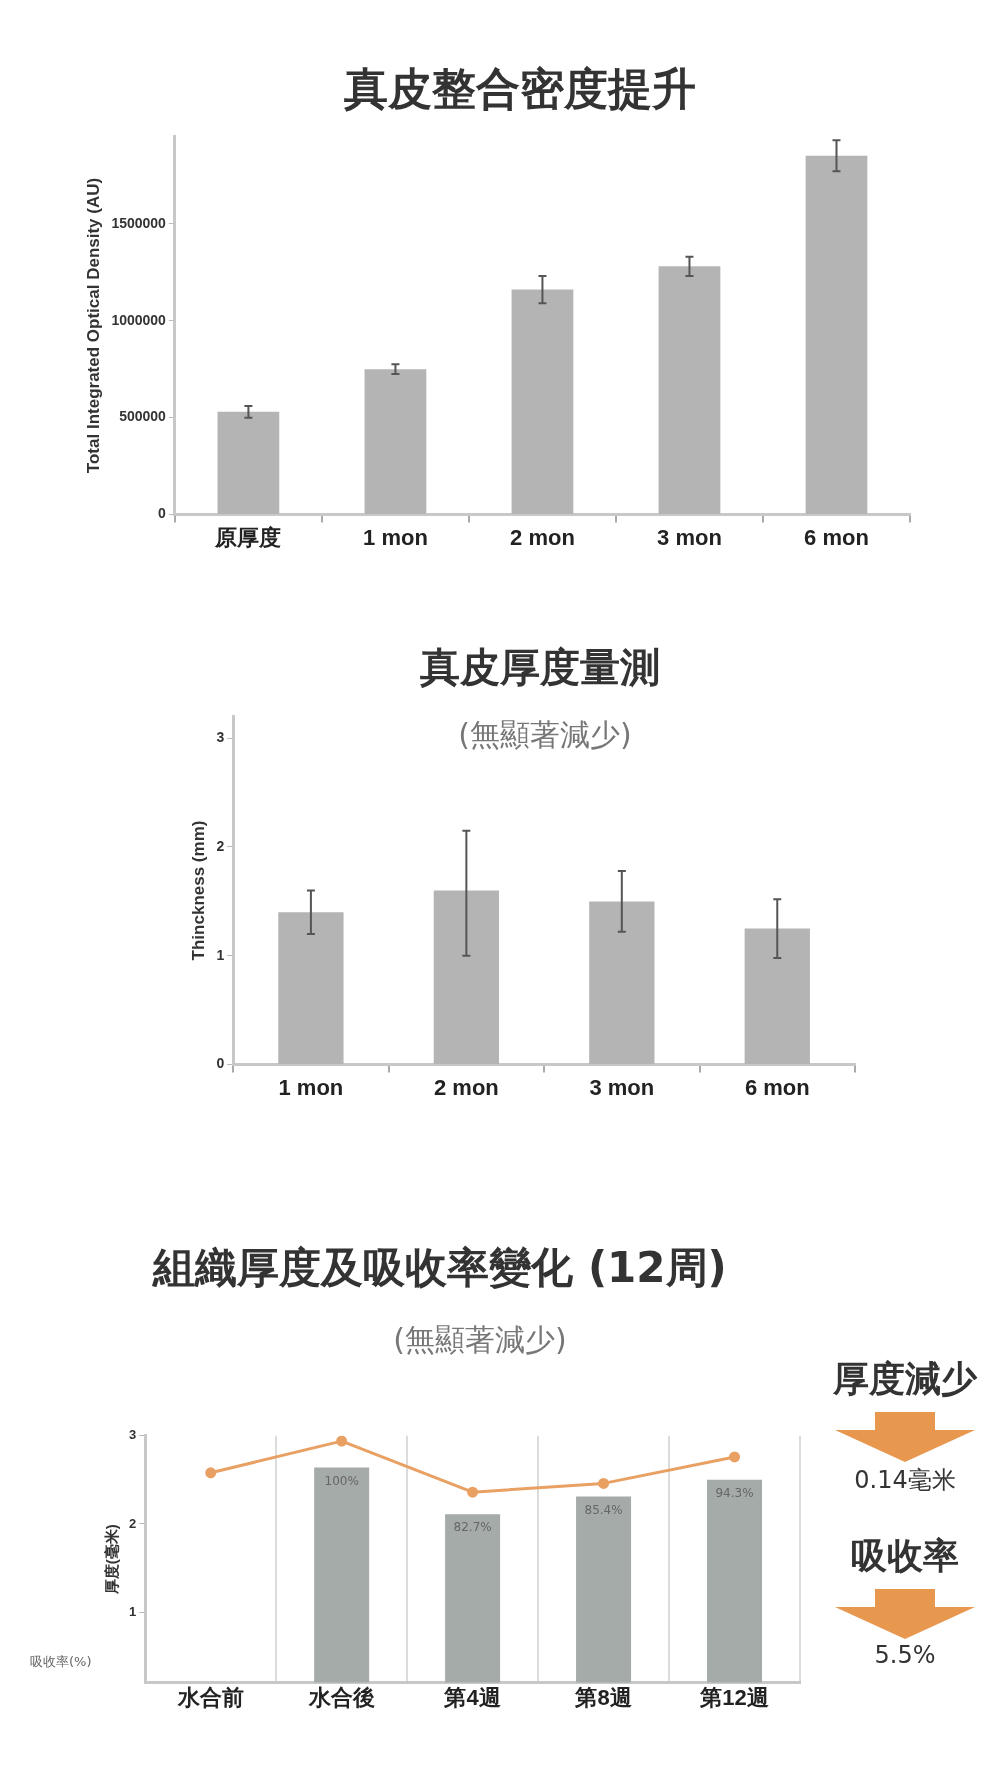 This screenshot has width=1000, height=1770. I want to click on text: 吸收率, so click(905, 1556).